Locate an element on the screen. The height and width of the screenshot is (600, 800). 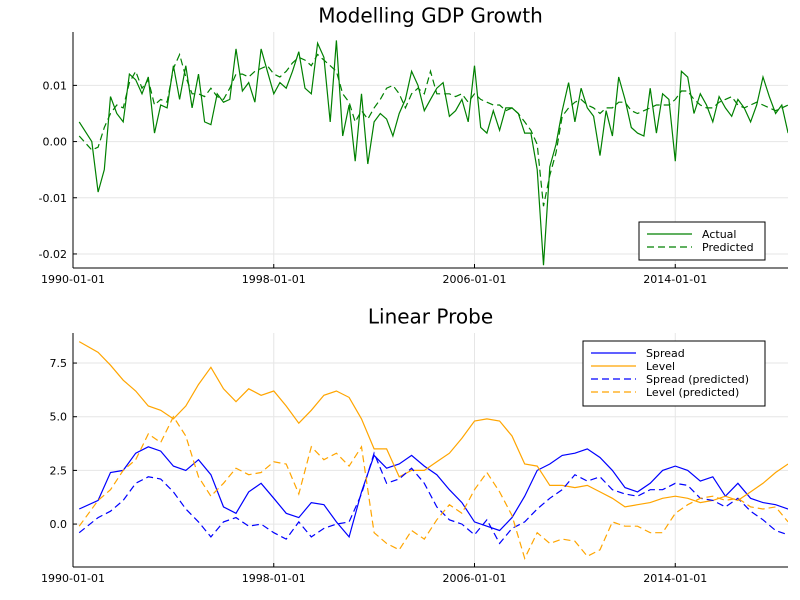
series-line-spread-predicted is located at coordinates (433, 498).